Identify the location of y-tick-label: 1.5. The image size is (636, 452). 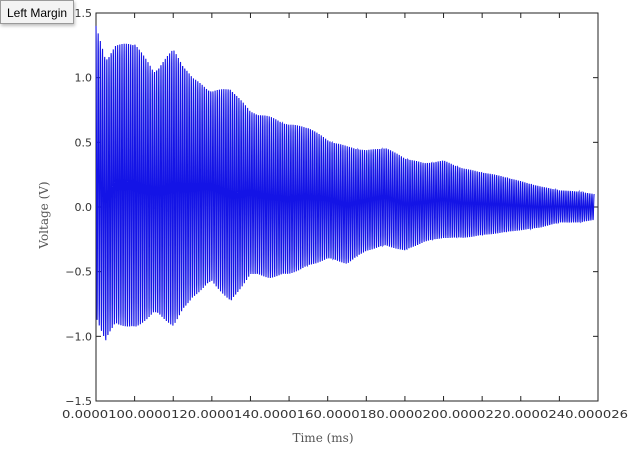
(84, 13).